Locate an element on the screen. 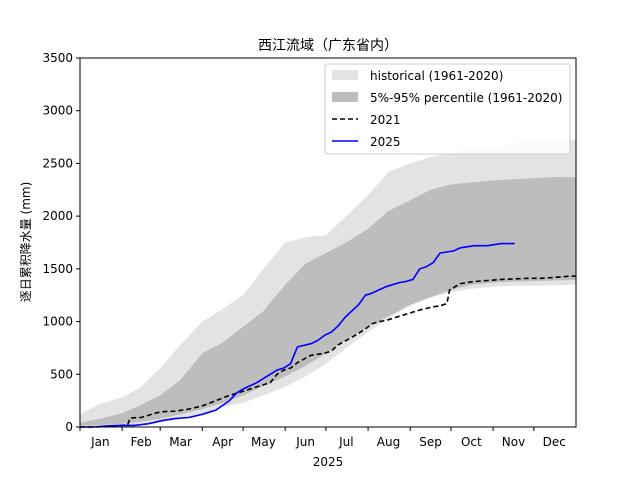  x-tick-label: Apr is located at coordinates (222, 442).